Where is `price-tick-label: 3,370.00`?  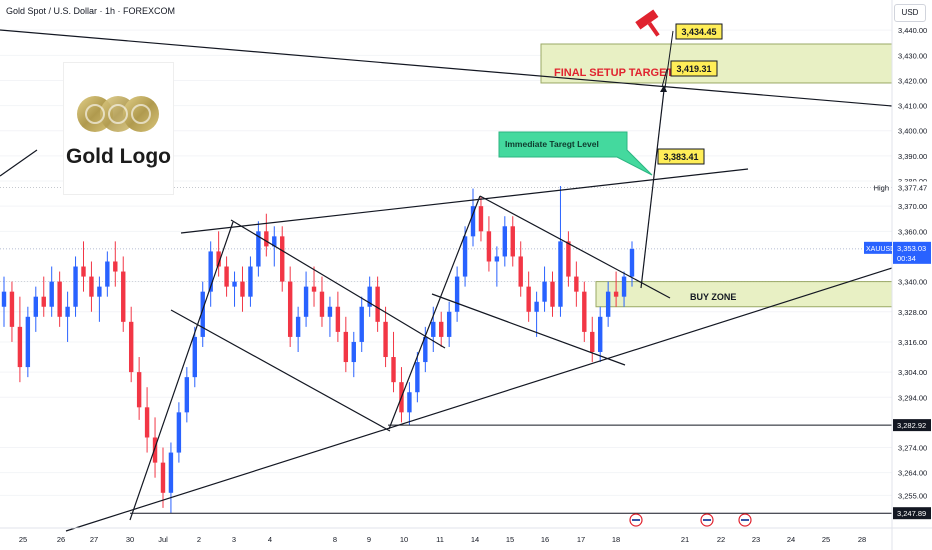 price-tick-label: 3,370.00 is located at coordinates (912, 206).